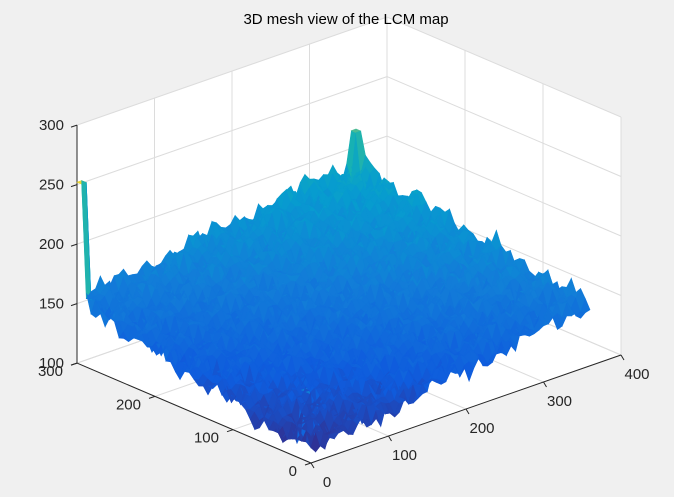 This screenshot has width=674, height=497. What do you see at coordinates (128, 404) in the screenshot?
I see `y-tick-label: 200` at bounding box center [128, 404].